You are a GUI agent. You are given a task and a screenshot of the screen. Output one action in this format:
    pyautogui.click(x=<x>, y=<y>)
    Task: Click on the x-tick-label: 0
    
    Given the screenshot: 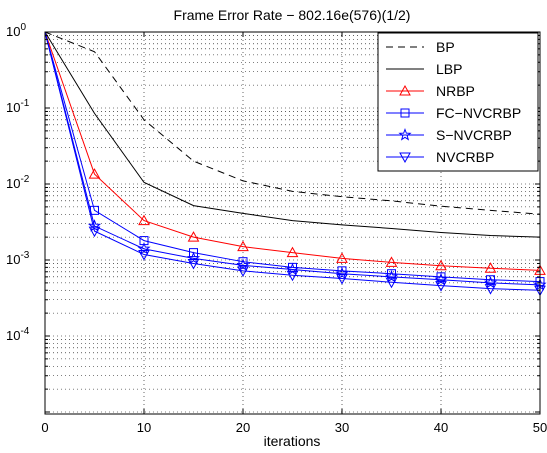 What is the action you would take?
    pyautogui.click(x=44, y=427)
    